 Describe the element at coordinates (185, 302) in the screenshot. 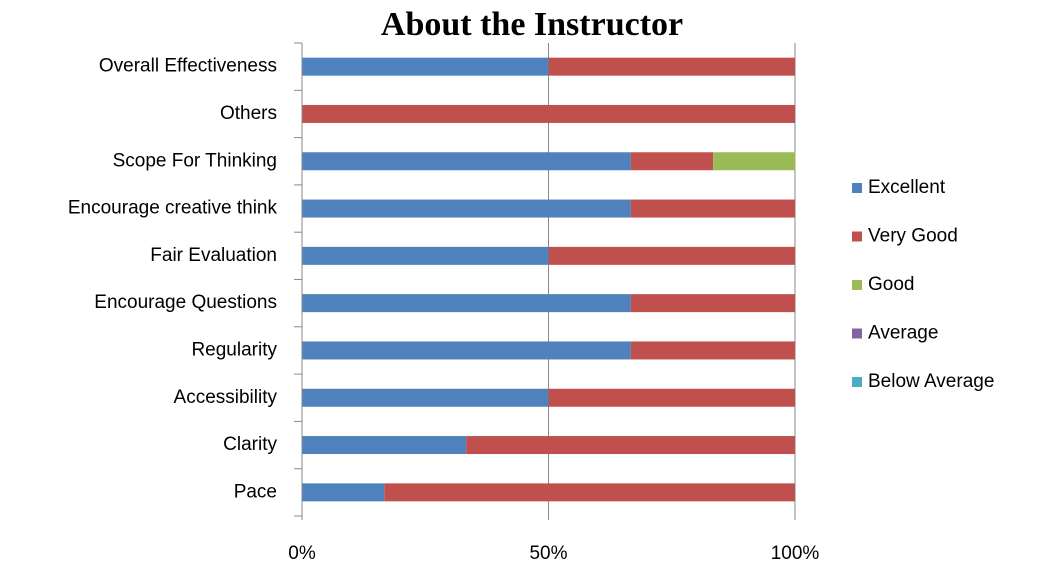

I see `y-tick-label: Encourage Questions` at that location.